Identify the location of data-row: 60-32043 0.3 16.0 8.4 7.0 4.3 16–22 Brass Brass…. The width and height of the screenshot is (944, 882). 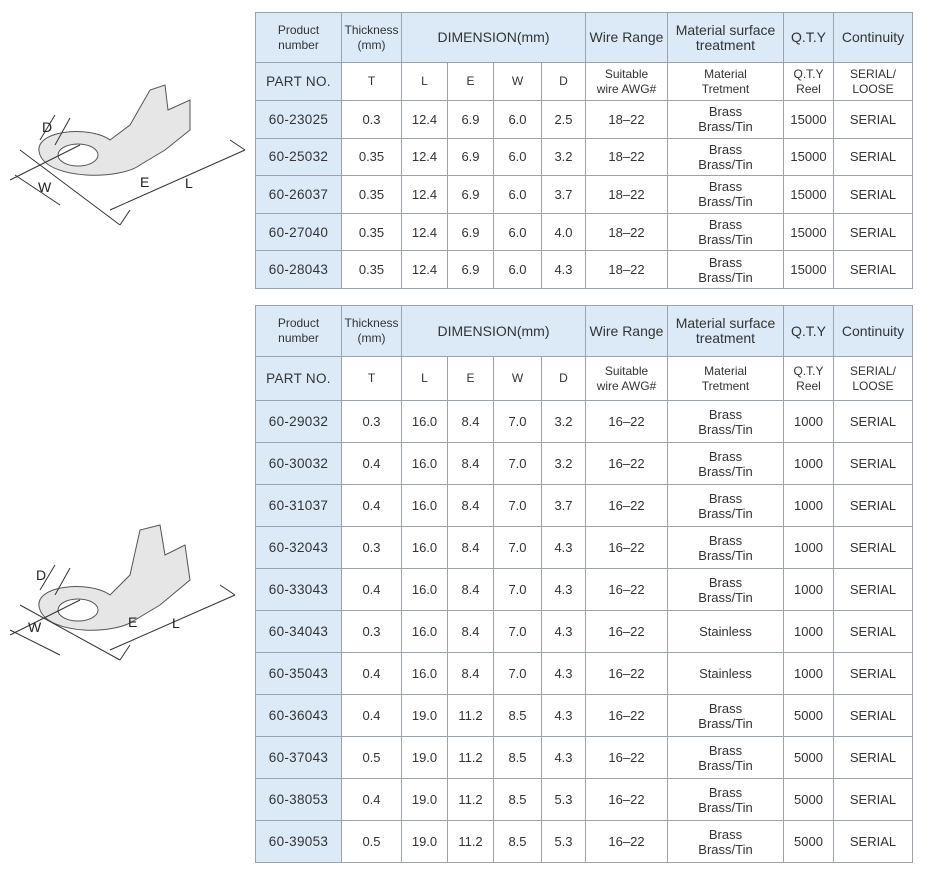
(584, 547).